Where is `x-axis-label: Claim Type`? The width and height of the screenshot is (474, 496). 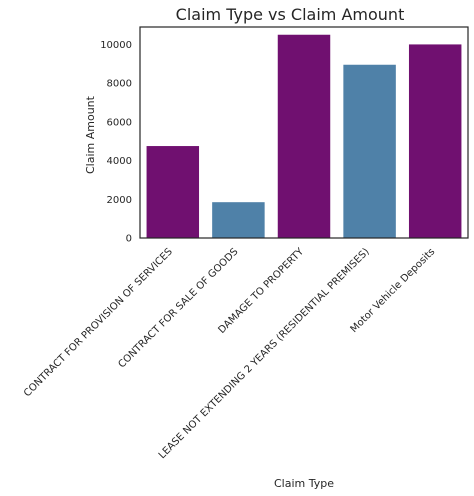
x-axis-label: Claim Type is located at coordinates (304, 483).